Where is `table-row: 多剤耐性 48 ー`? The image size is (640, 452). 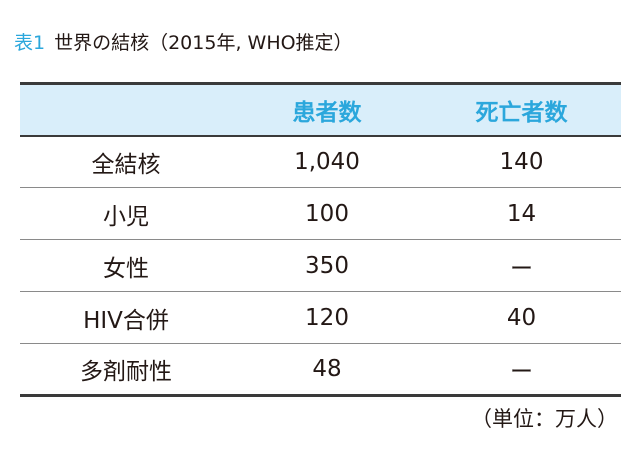
table-row: 多剤耐性 48 ー is located at coordinates (320, 370).